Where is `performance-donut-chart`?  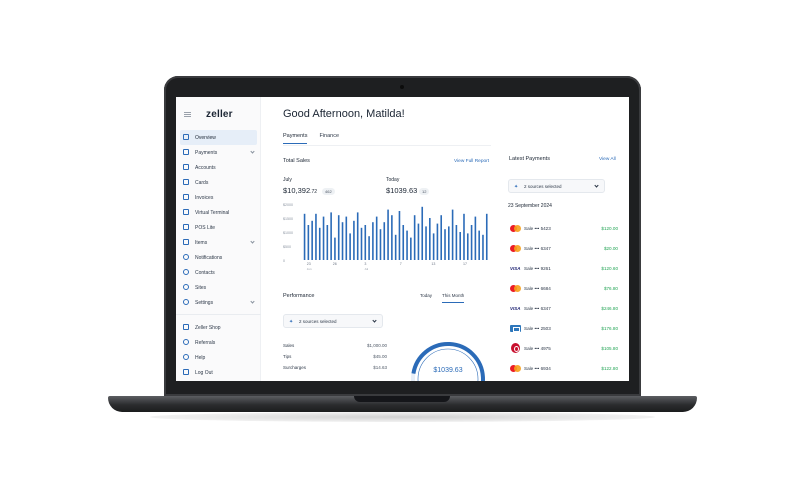
performance-donut-chart is located at coordinates (448, 361).